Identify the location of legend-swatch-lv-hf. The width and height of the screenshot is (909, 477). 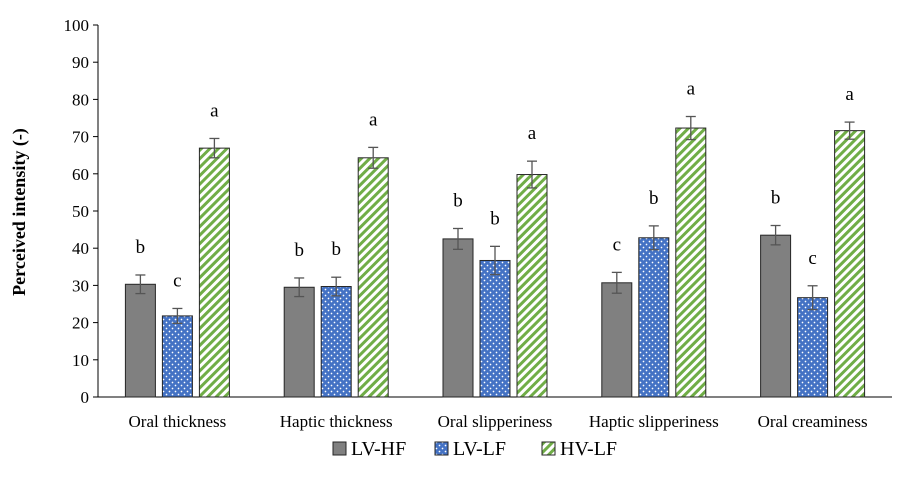
(339, 448).